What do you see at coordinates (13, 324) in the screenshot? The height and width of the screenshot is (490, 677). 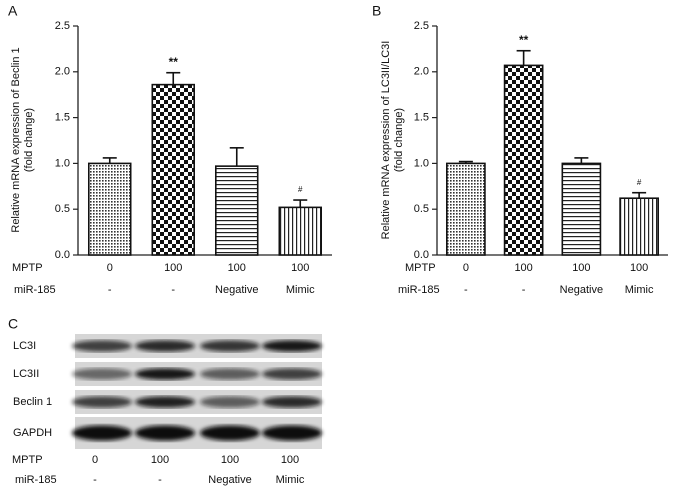 I see `panel-label: C` at bounding box center [13, 324].